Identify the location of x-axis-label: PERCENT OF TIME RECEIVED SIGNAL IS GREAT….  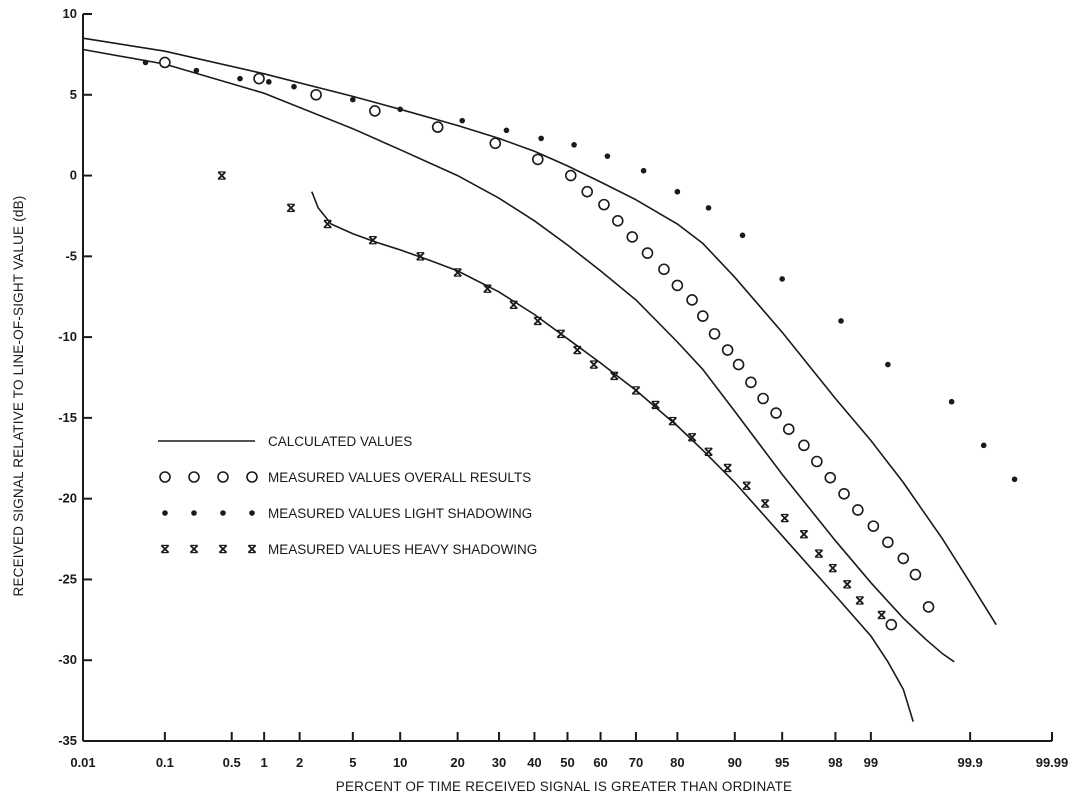
(564, 786).